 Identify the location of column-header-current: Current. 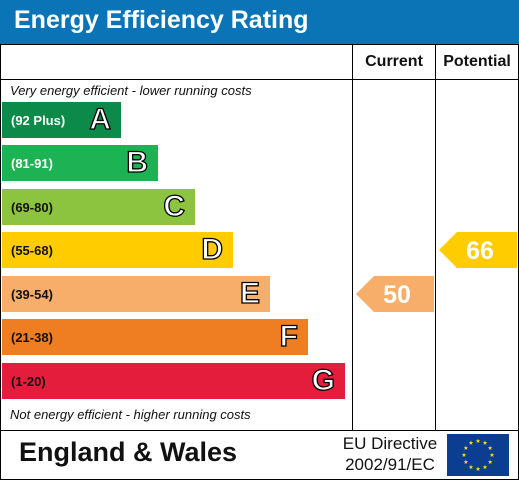
(394, 61).